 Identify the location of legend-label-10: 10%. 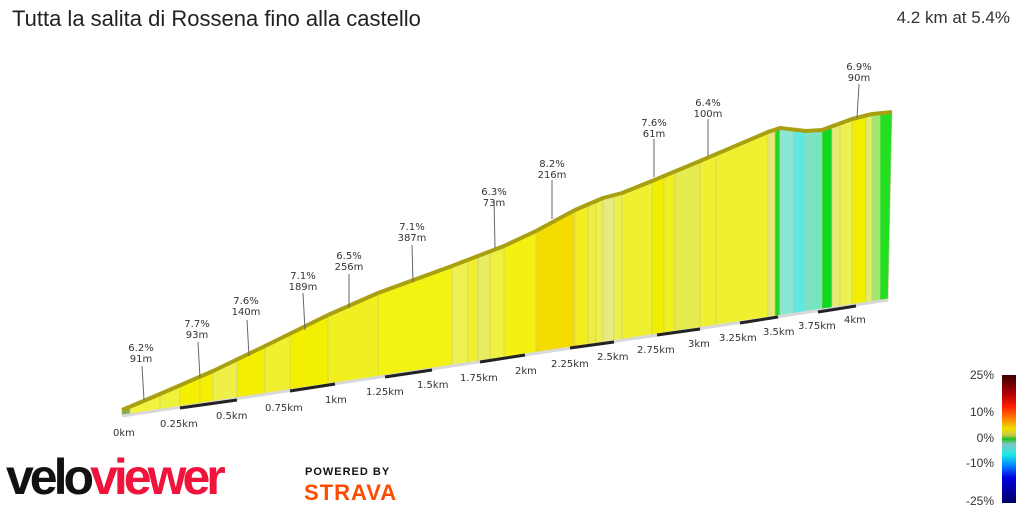
(981, 412).